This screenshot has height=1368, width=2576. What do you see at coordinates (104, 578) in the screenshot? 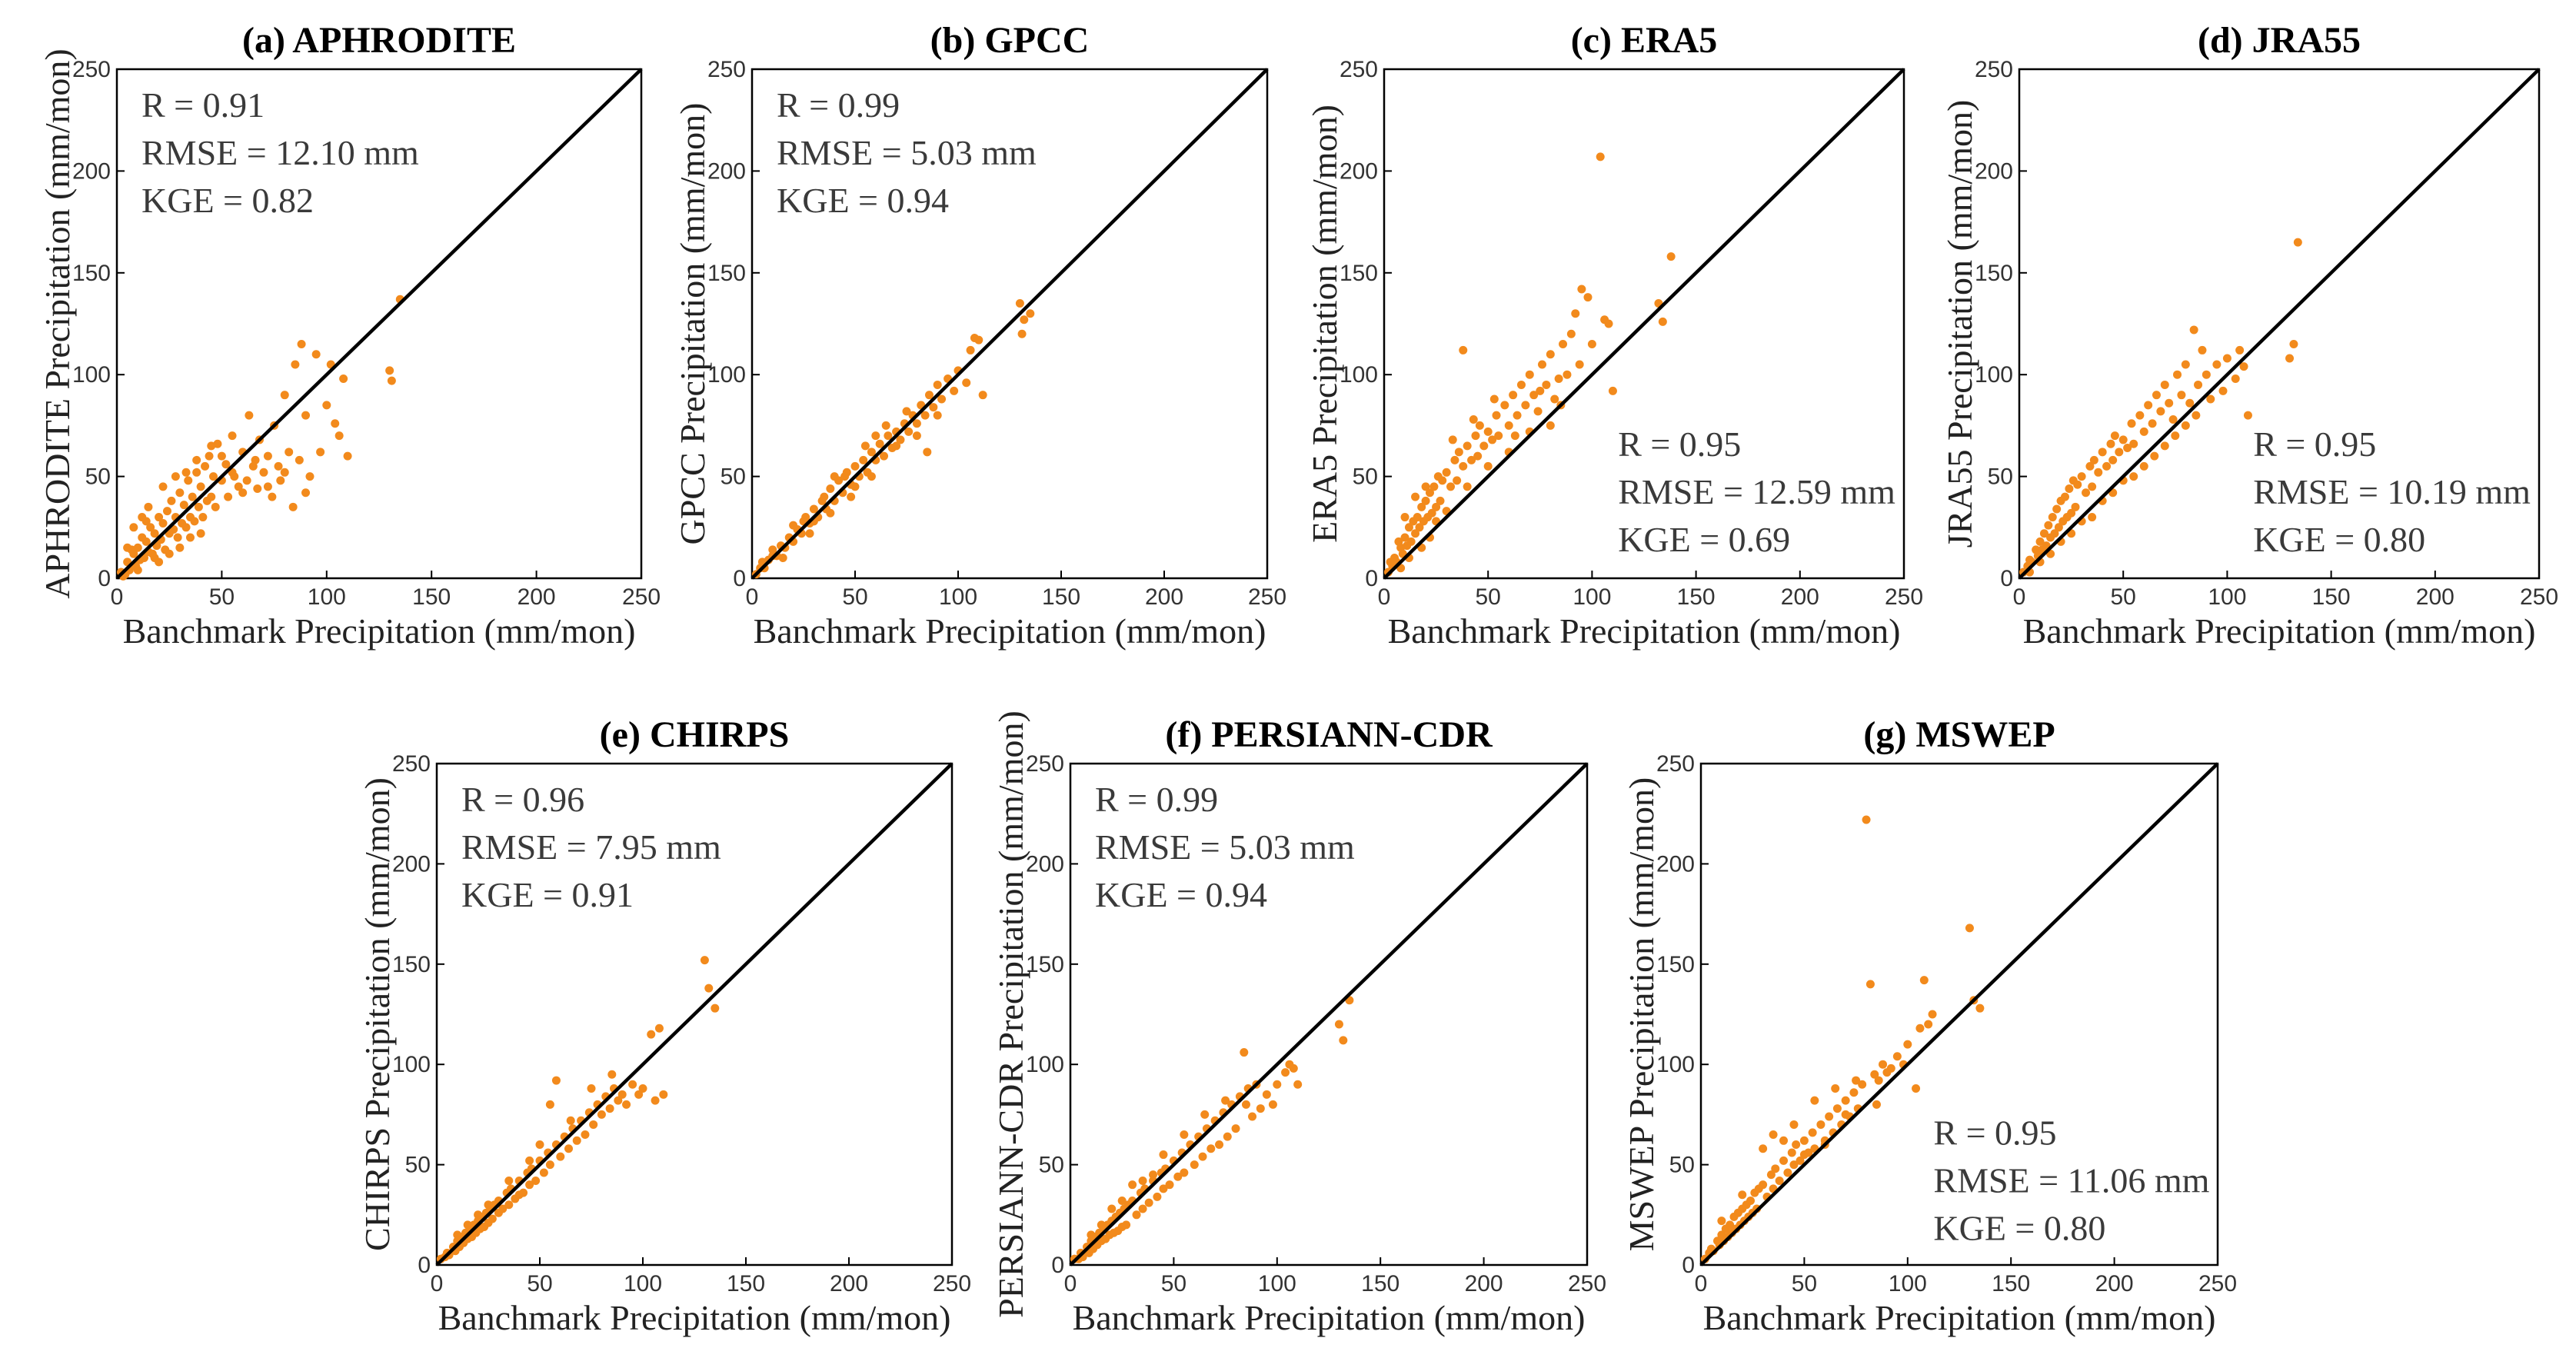
I see `y-tick-label: 0` at bounding box center [104, 578].